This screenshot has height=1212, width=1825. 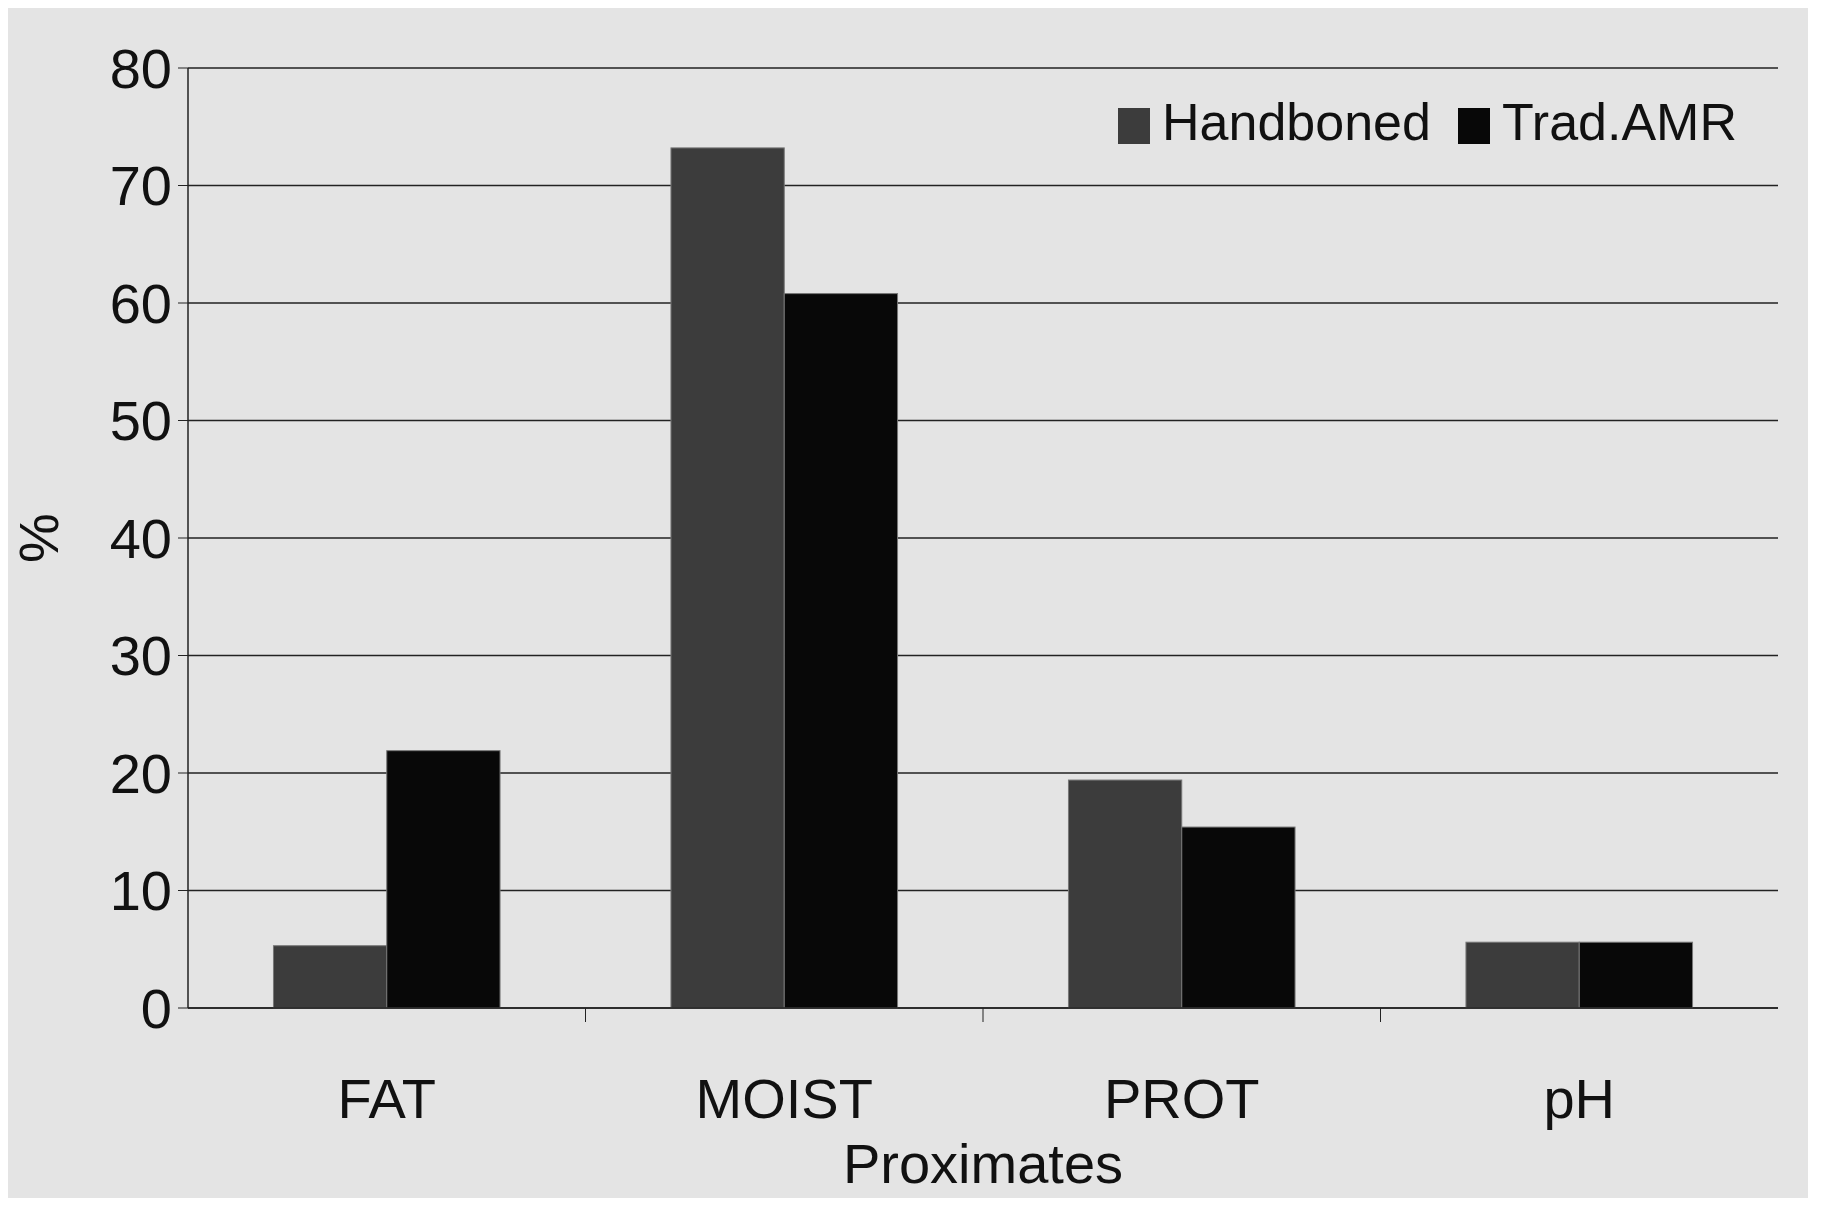 What do you see at coordinates (140, 421) in the screenshot?
I see `y-tick-label: 50` at bounding box center [140, 421].